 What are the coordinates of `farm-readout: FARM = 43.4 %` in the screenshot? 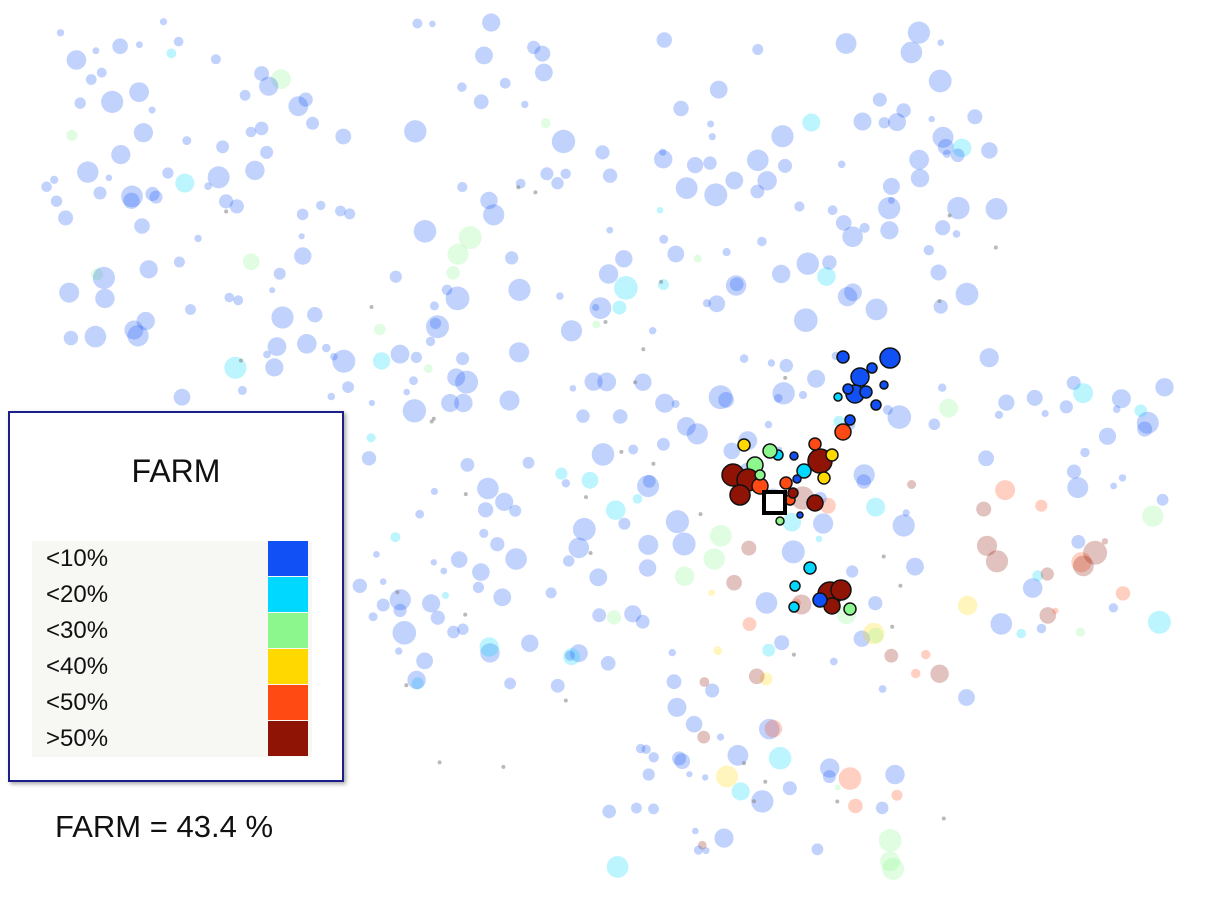 It's located at (164, 827).